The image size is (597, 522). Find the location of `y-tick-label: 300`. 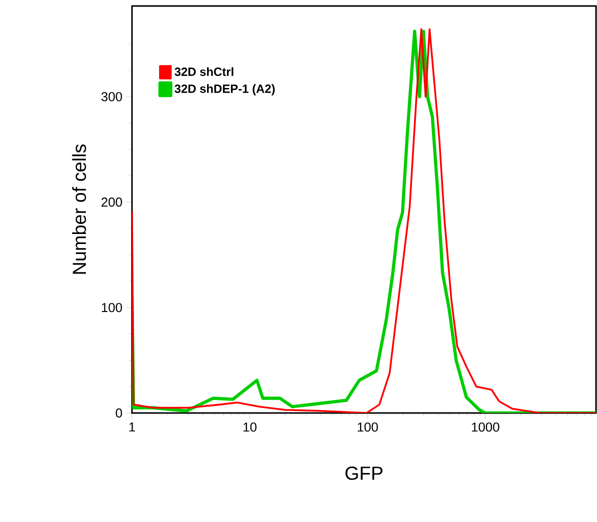

y-tick-label: 300 is located at coordinates (111, 97).